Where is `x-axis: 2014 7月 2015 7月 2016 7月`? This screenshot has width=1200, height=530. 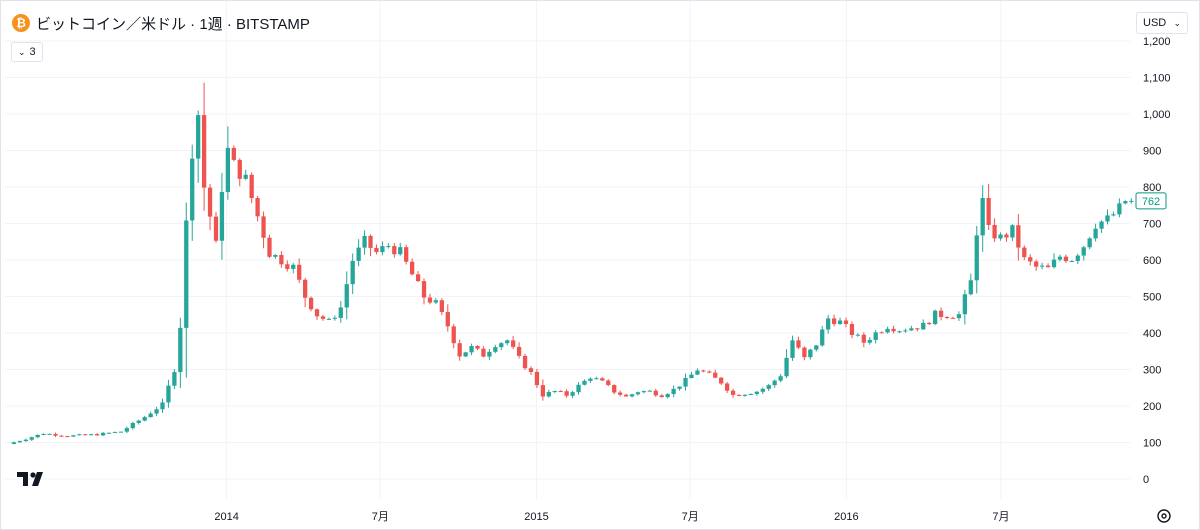 x-axis: 2014 7月 2015 7月 2016 7月 is located at coordinates (611, 517).